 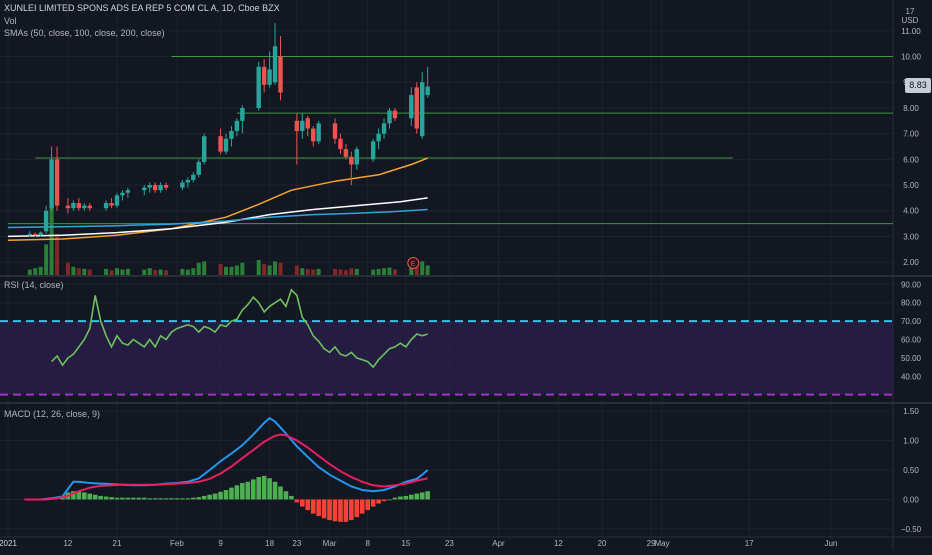 What do you see at coordinates (911, 376) in the screenshot?
I see `rsi-axis-label: 40.00` at bounding box center [911, 376].